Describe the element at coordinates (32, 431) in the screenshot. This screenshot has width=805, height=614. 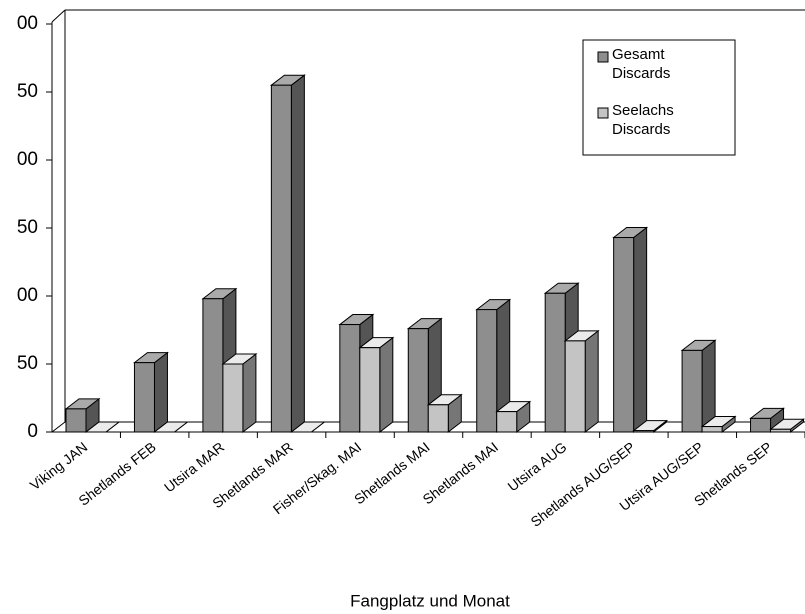
I see `y-tick-label: 0` at that location.